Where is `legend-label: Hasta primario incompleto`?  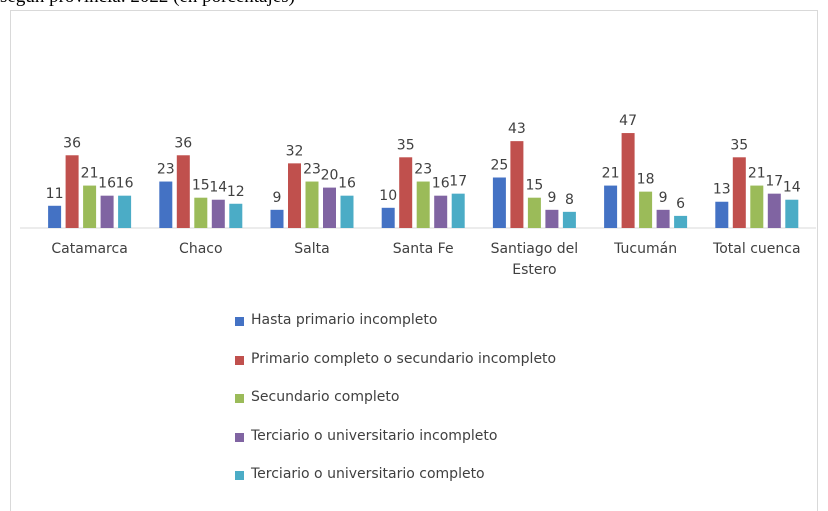
legend-label: Hasta primario incompleto is located at coordinates (344, 320).